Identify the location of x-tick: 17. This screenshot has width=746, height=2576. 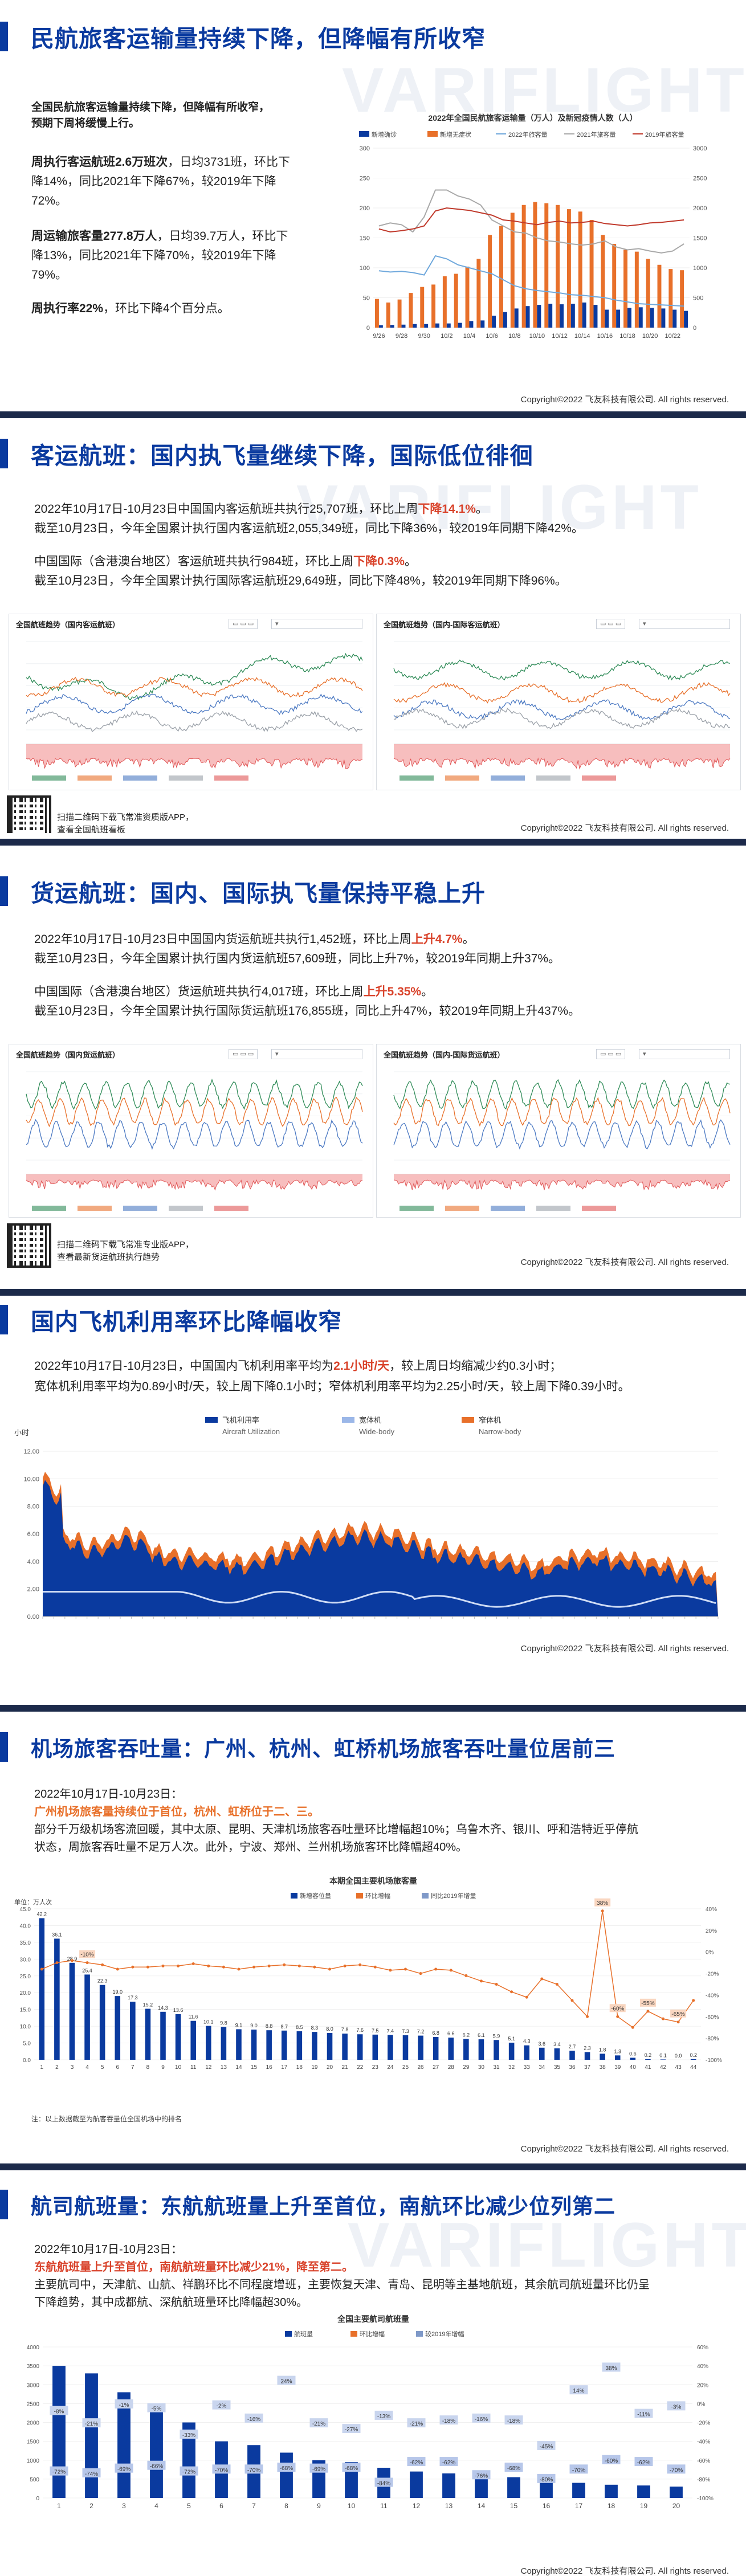
(579, 2506).